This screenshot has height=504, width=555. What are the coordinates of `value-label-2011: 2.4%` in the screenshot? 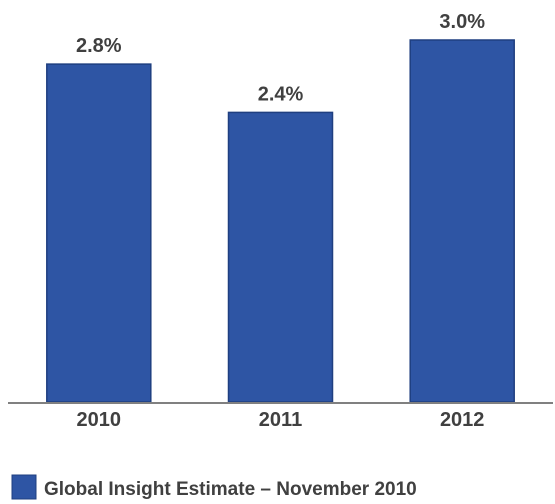 It's located at (281, 94).